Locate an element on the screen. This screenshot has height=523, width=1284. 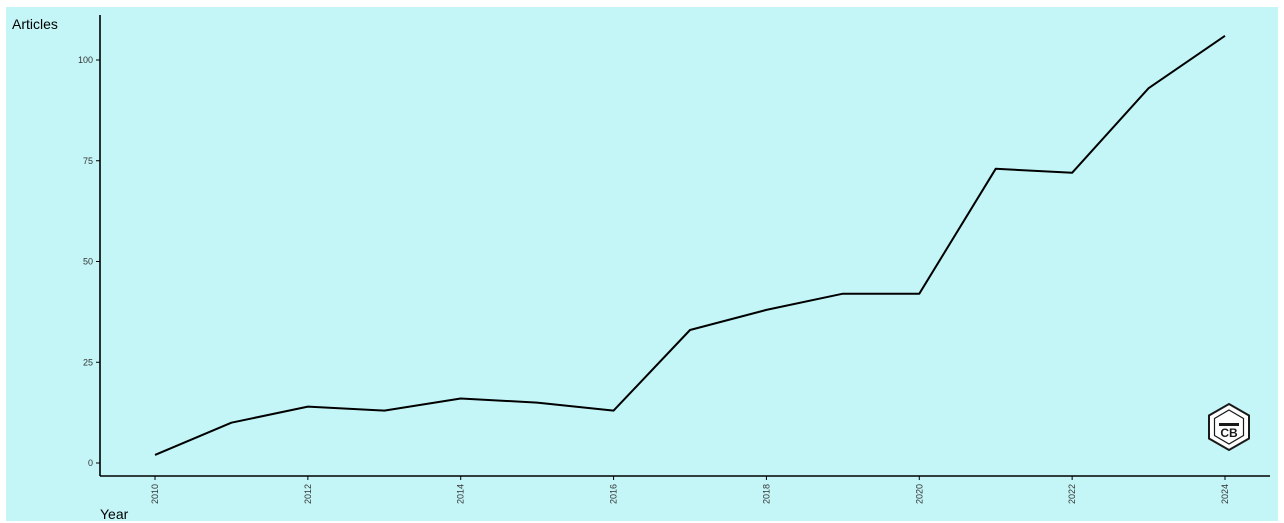
x-tick-label: 2012 is located at coordinates (308, 494).